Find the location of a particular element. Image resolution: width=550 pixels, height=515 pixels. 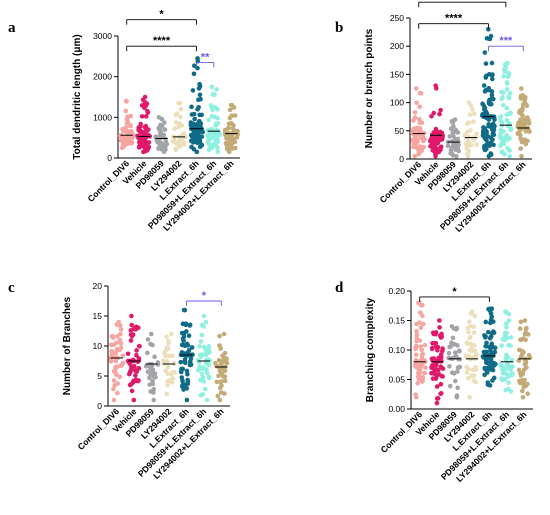

y-tick-label: 0 is located at coordinates (99, 406).